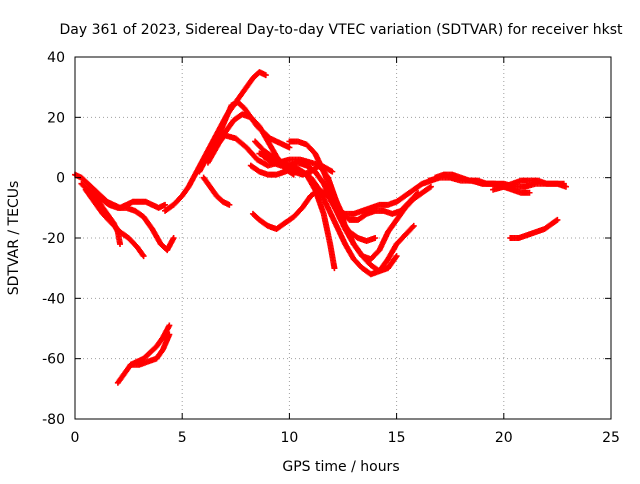  Describe the element at coordinates (354, 180) in the screenshot. I see `series-arc16` at that location.